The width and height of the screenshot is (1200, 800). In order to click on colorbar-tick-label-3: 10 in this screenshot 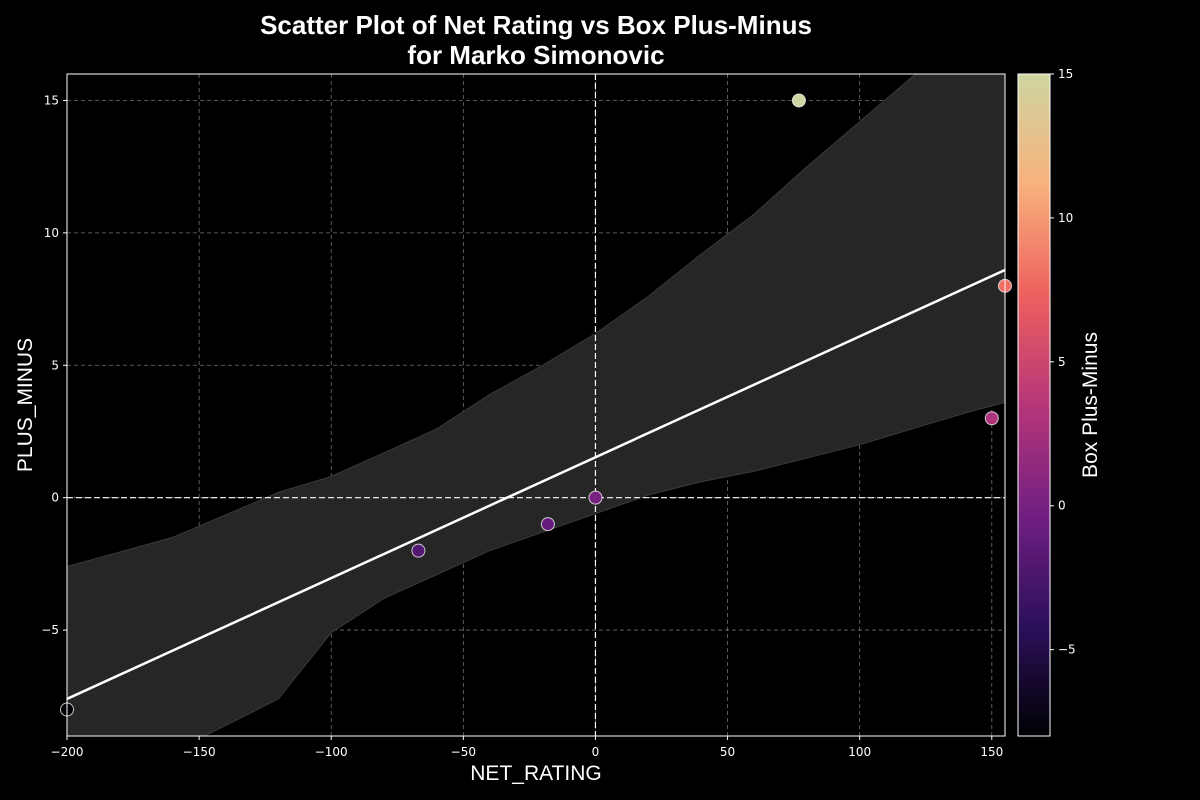, I will do `click(1065, 218)`.